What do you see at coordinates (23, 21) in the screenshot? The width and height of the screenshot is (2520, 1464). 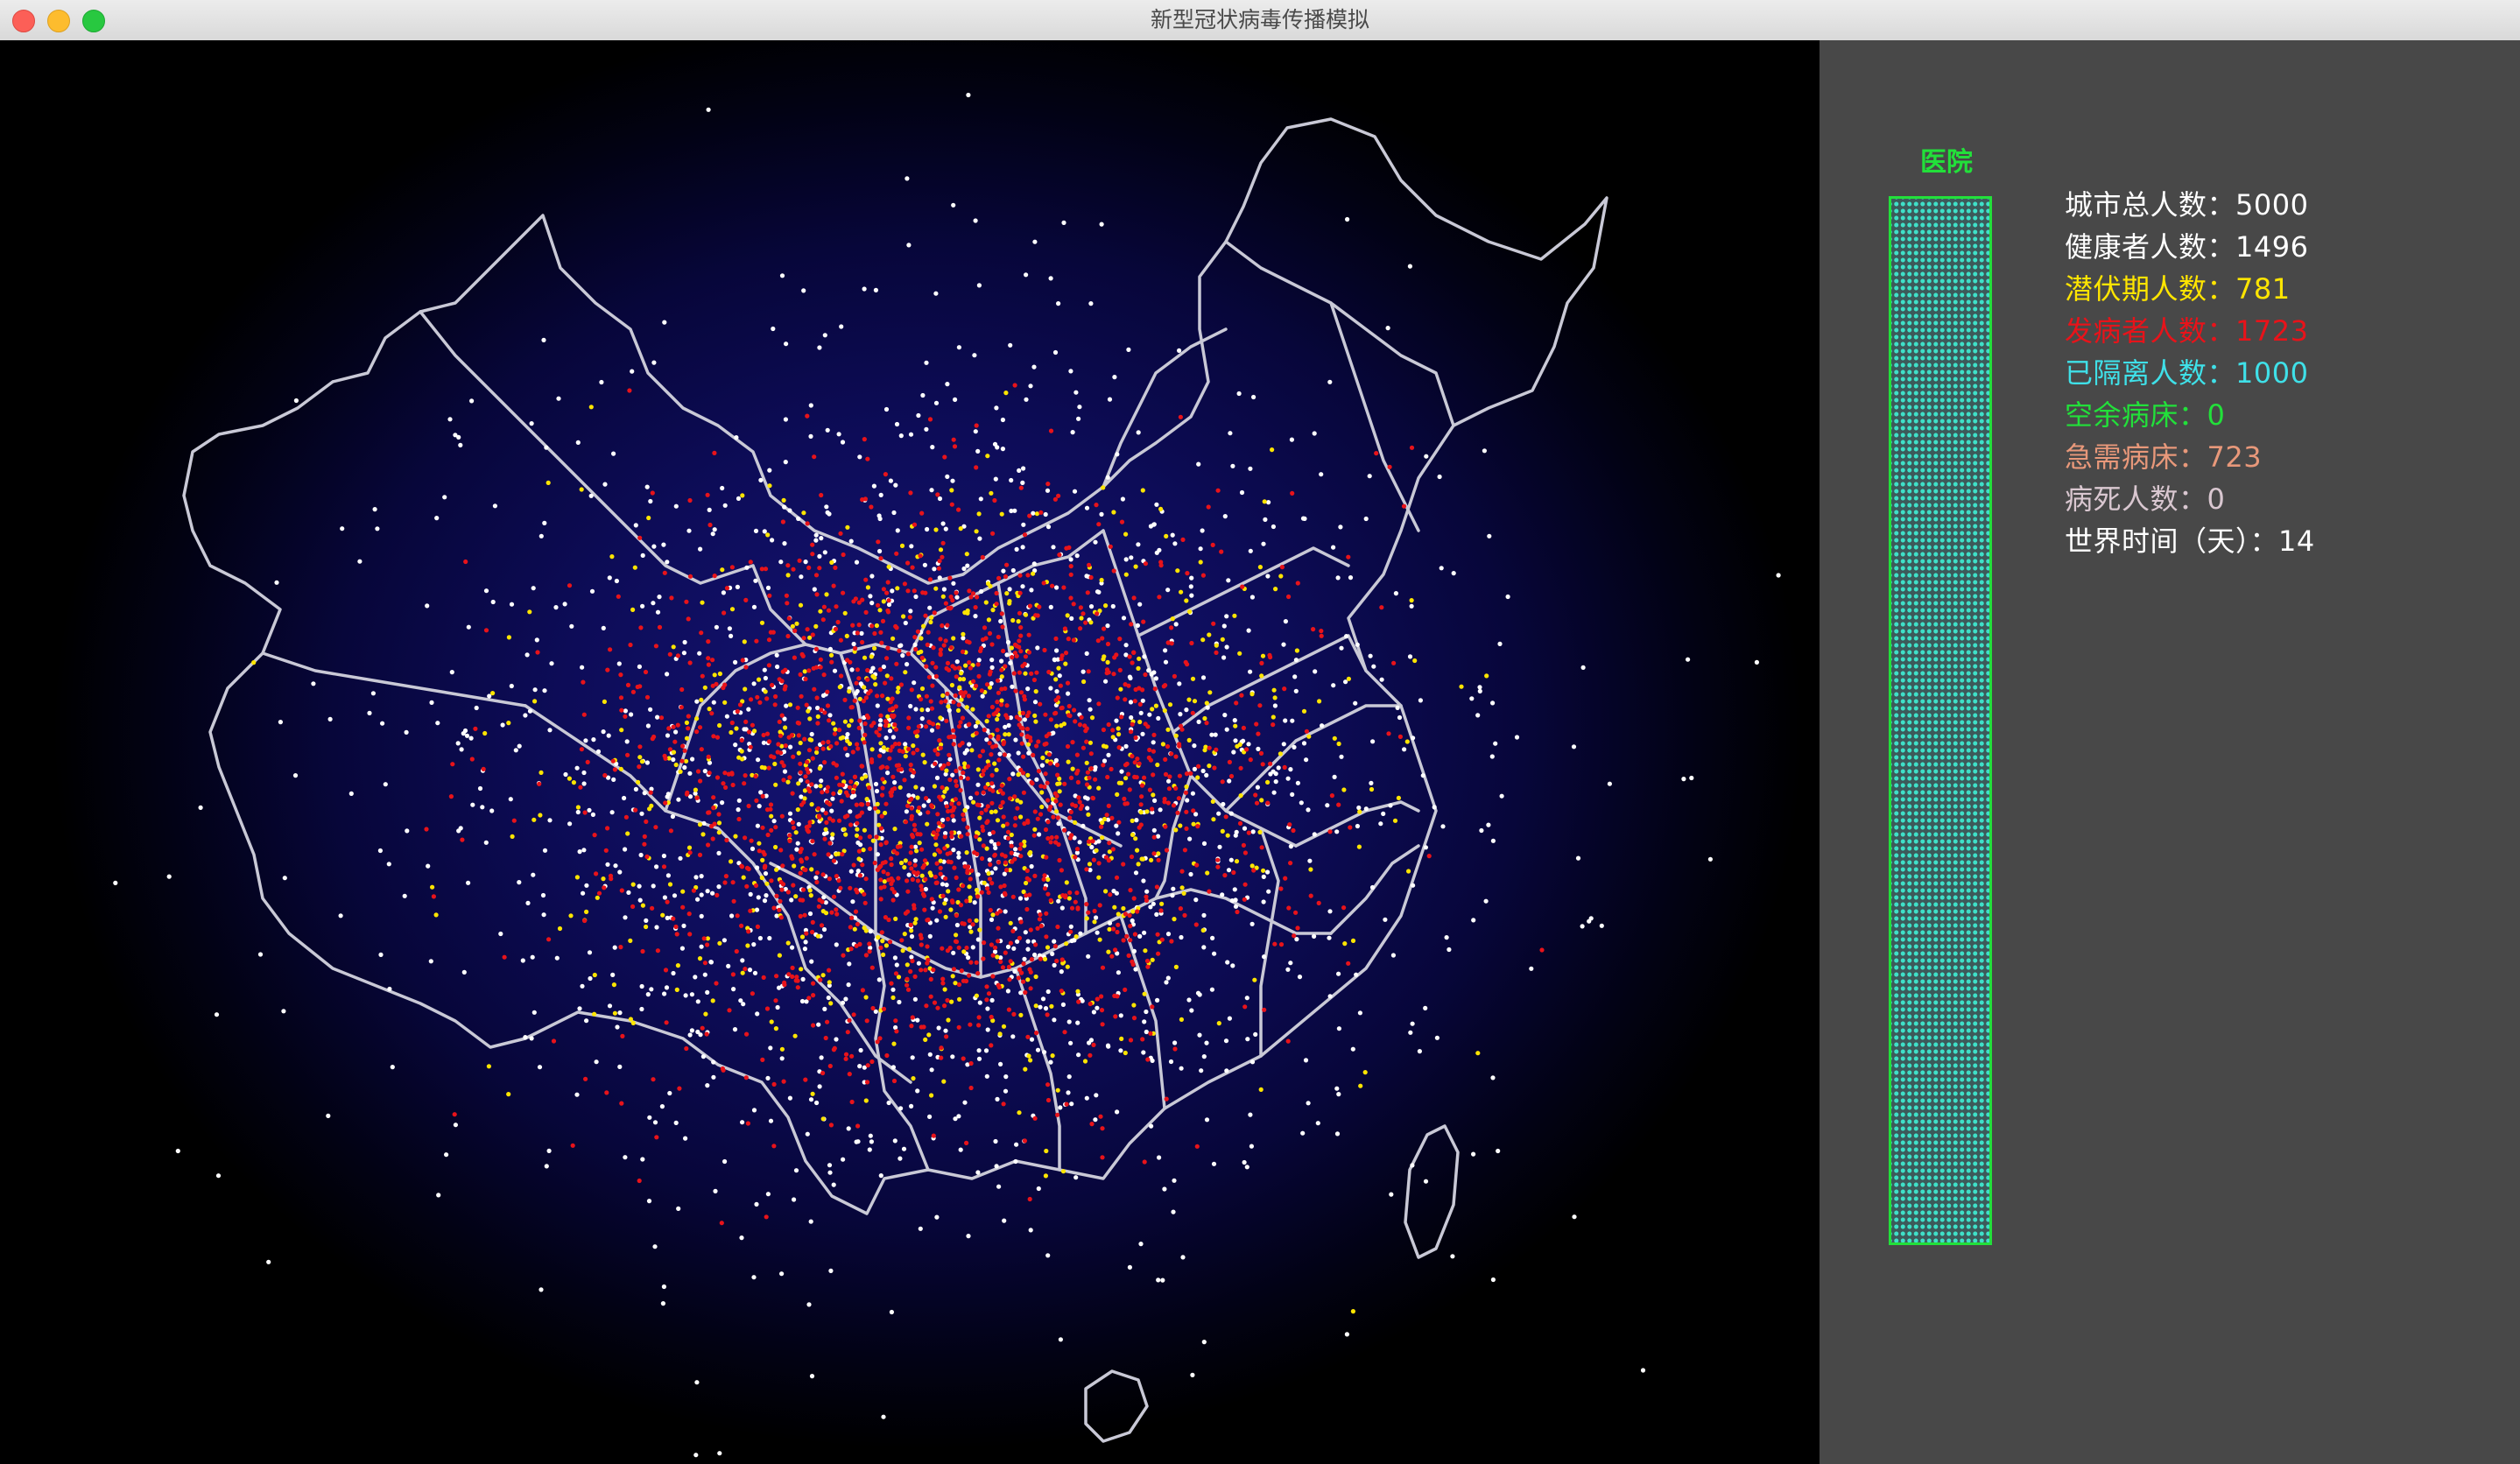 I see `close-window-button` at bounding box center [23, 21].